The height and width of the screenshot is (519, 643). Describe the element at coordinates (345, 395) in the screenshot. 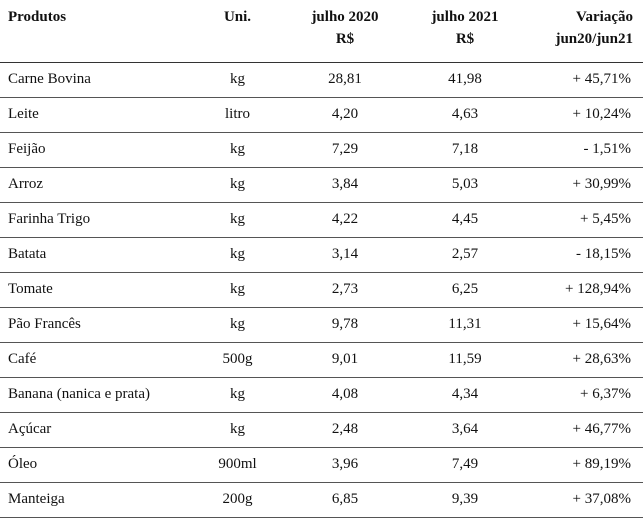

I see `cell-preco-julho-2020: 4,08` at that location.